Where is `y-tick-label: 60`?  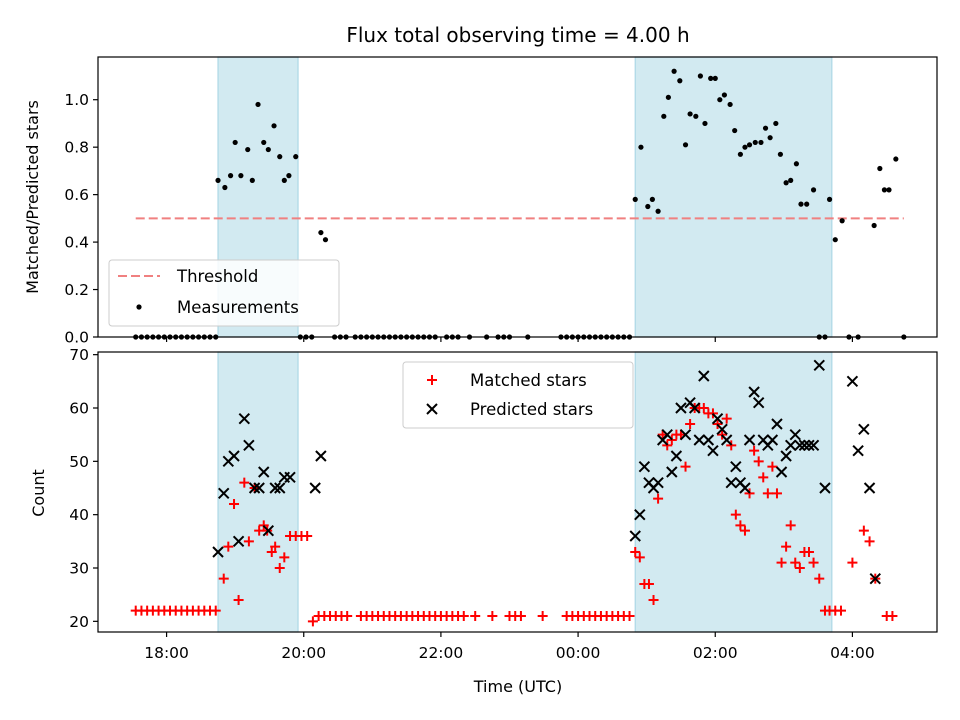
y-tick-label: 60 is located at coordinates (79, 409).